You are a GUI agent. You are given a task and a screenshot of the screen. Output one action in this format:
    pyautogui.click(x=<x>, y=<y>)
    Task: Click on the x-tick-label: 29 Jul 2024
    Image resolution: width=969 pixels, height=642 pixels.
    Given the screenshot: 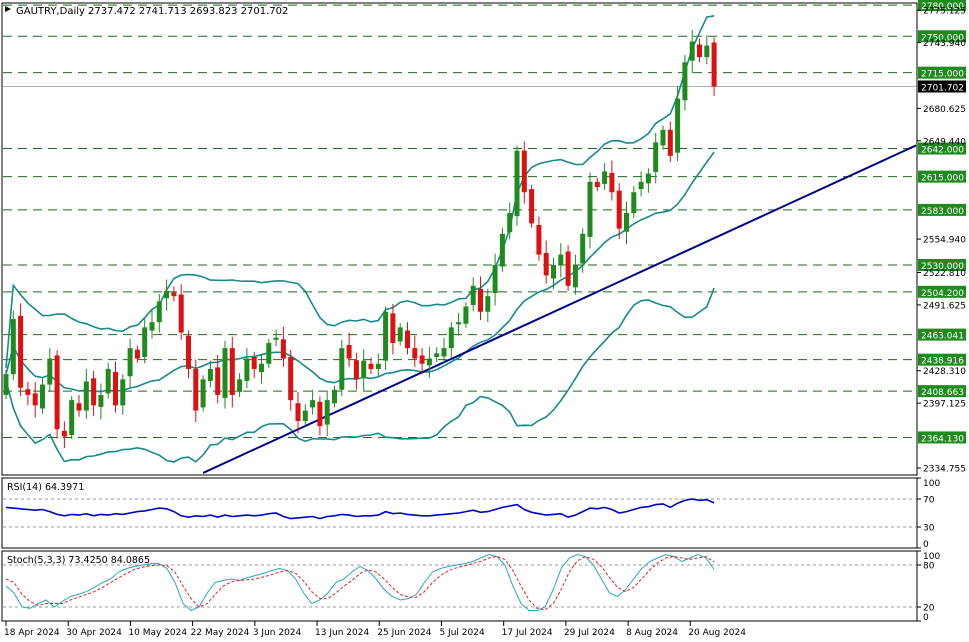 What is the action you would take?
    pyautogui.click(x=589, y=633)
    